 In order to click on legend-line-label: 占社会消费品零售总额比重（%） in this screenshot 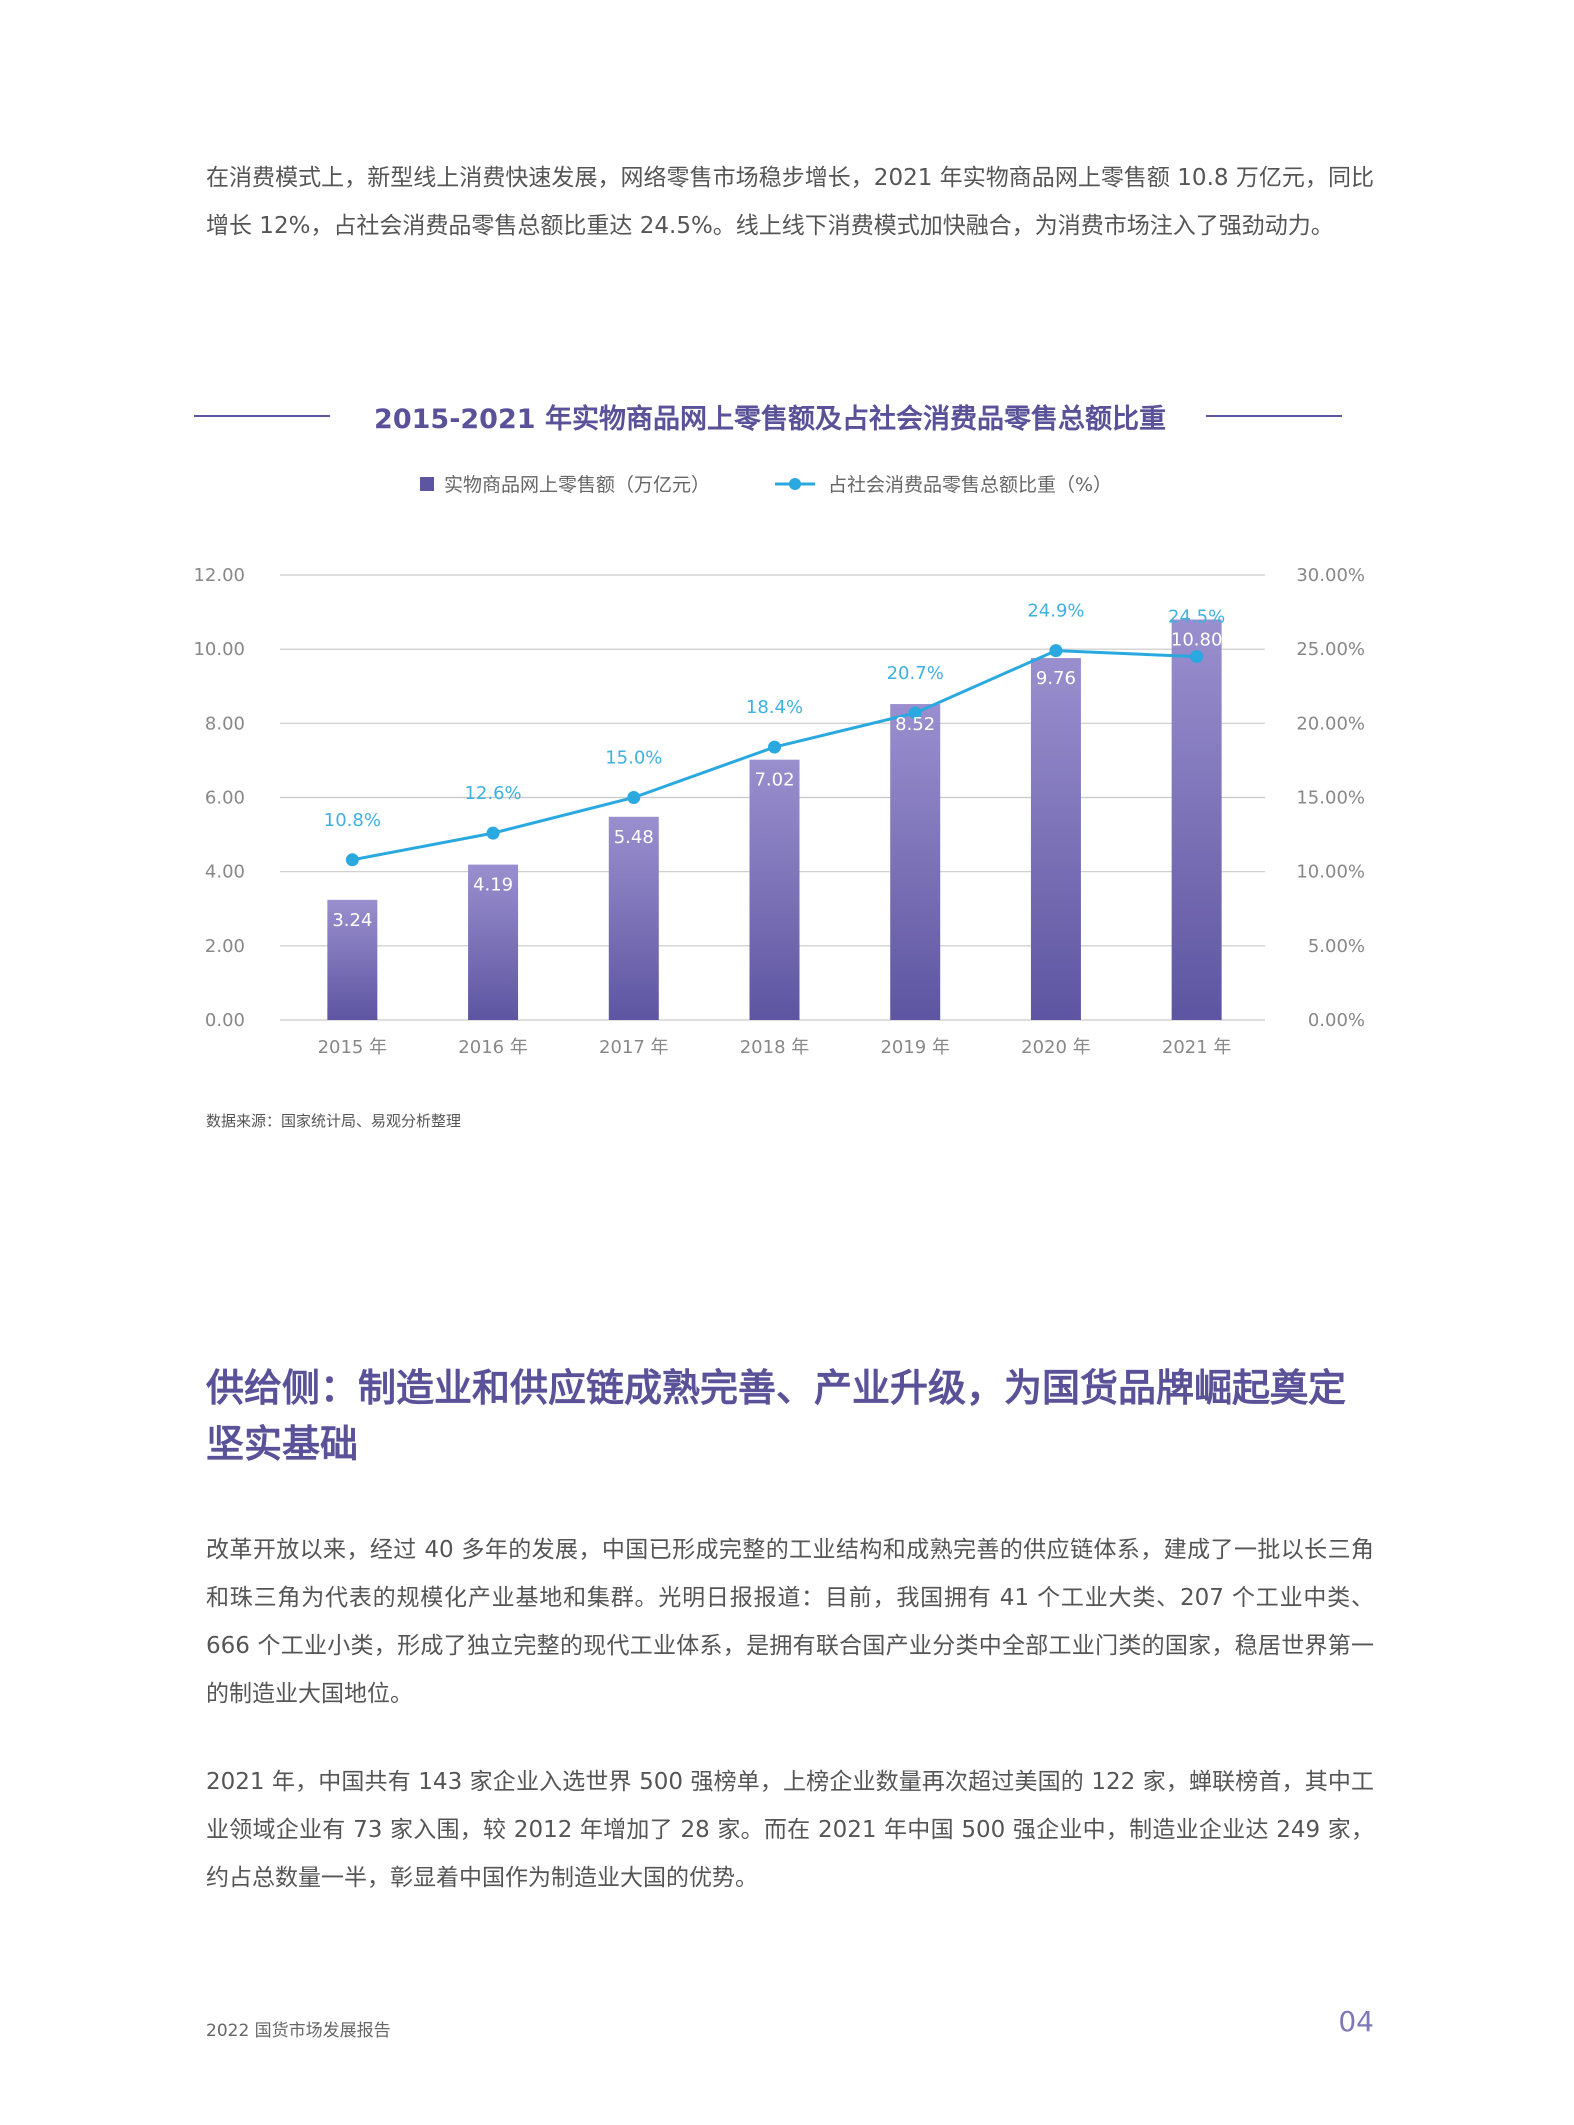, I will do `click(970, 485)`.